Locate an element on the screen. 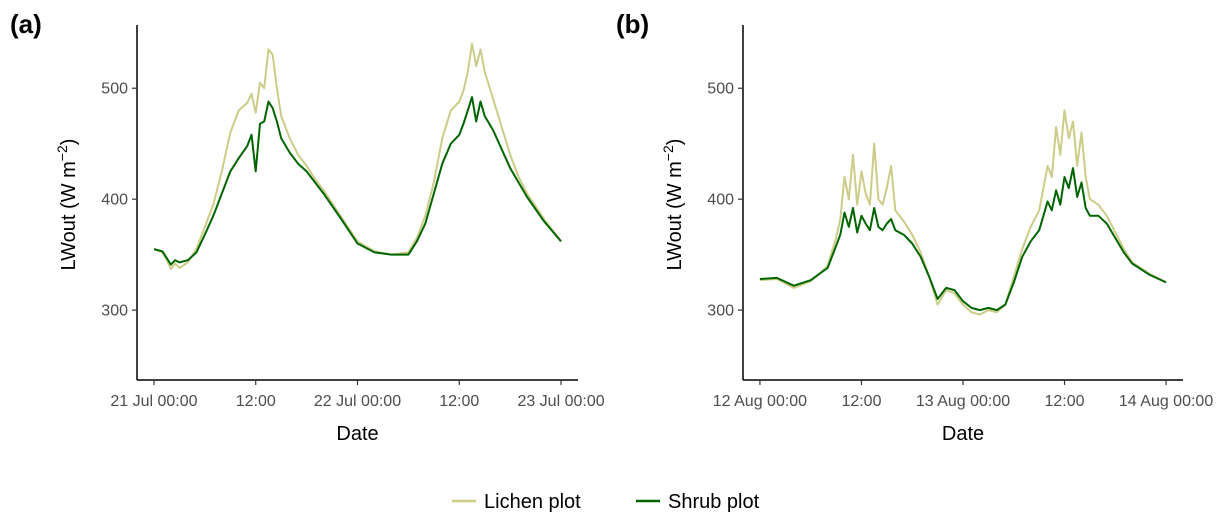 The width and height of the screenshot is (1229, 517). x-tick-label: 23 Jul 00:00 is located at coordinates (560, 401).